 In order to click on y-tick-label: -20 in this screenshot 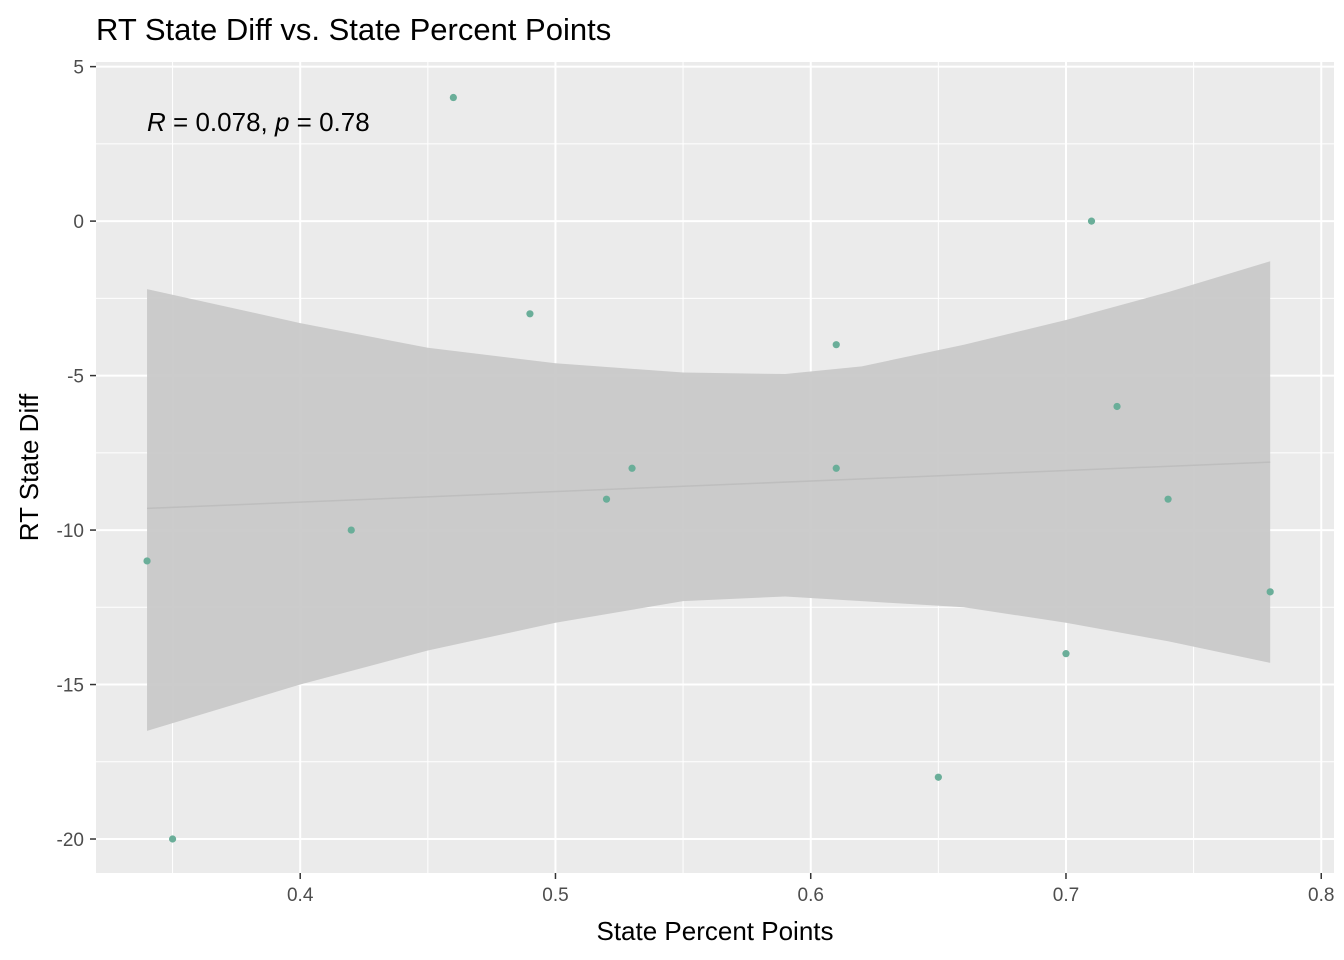, I will do `click(70, 840)`.